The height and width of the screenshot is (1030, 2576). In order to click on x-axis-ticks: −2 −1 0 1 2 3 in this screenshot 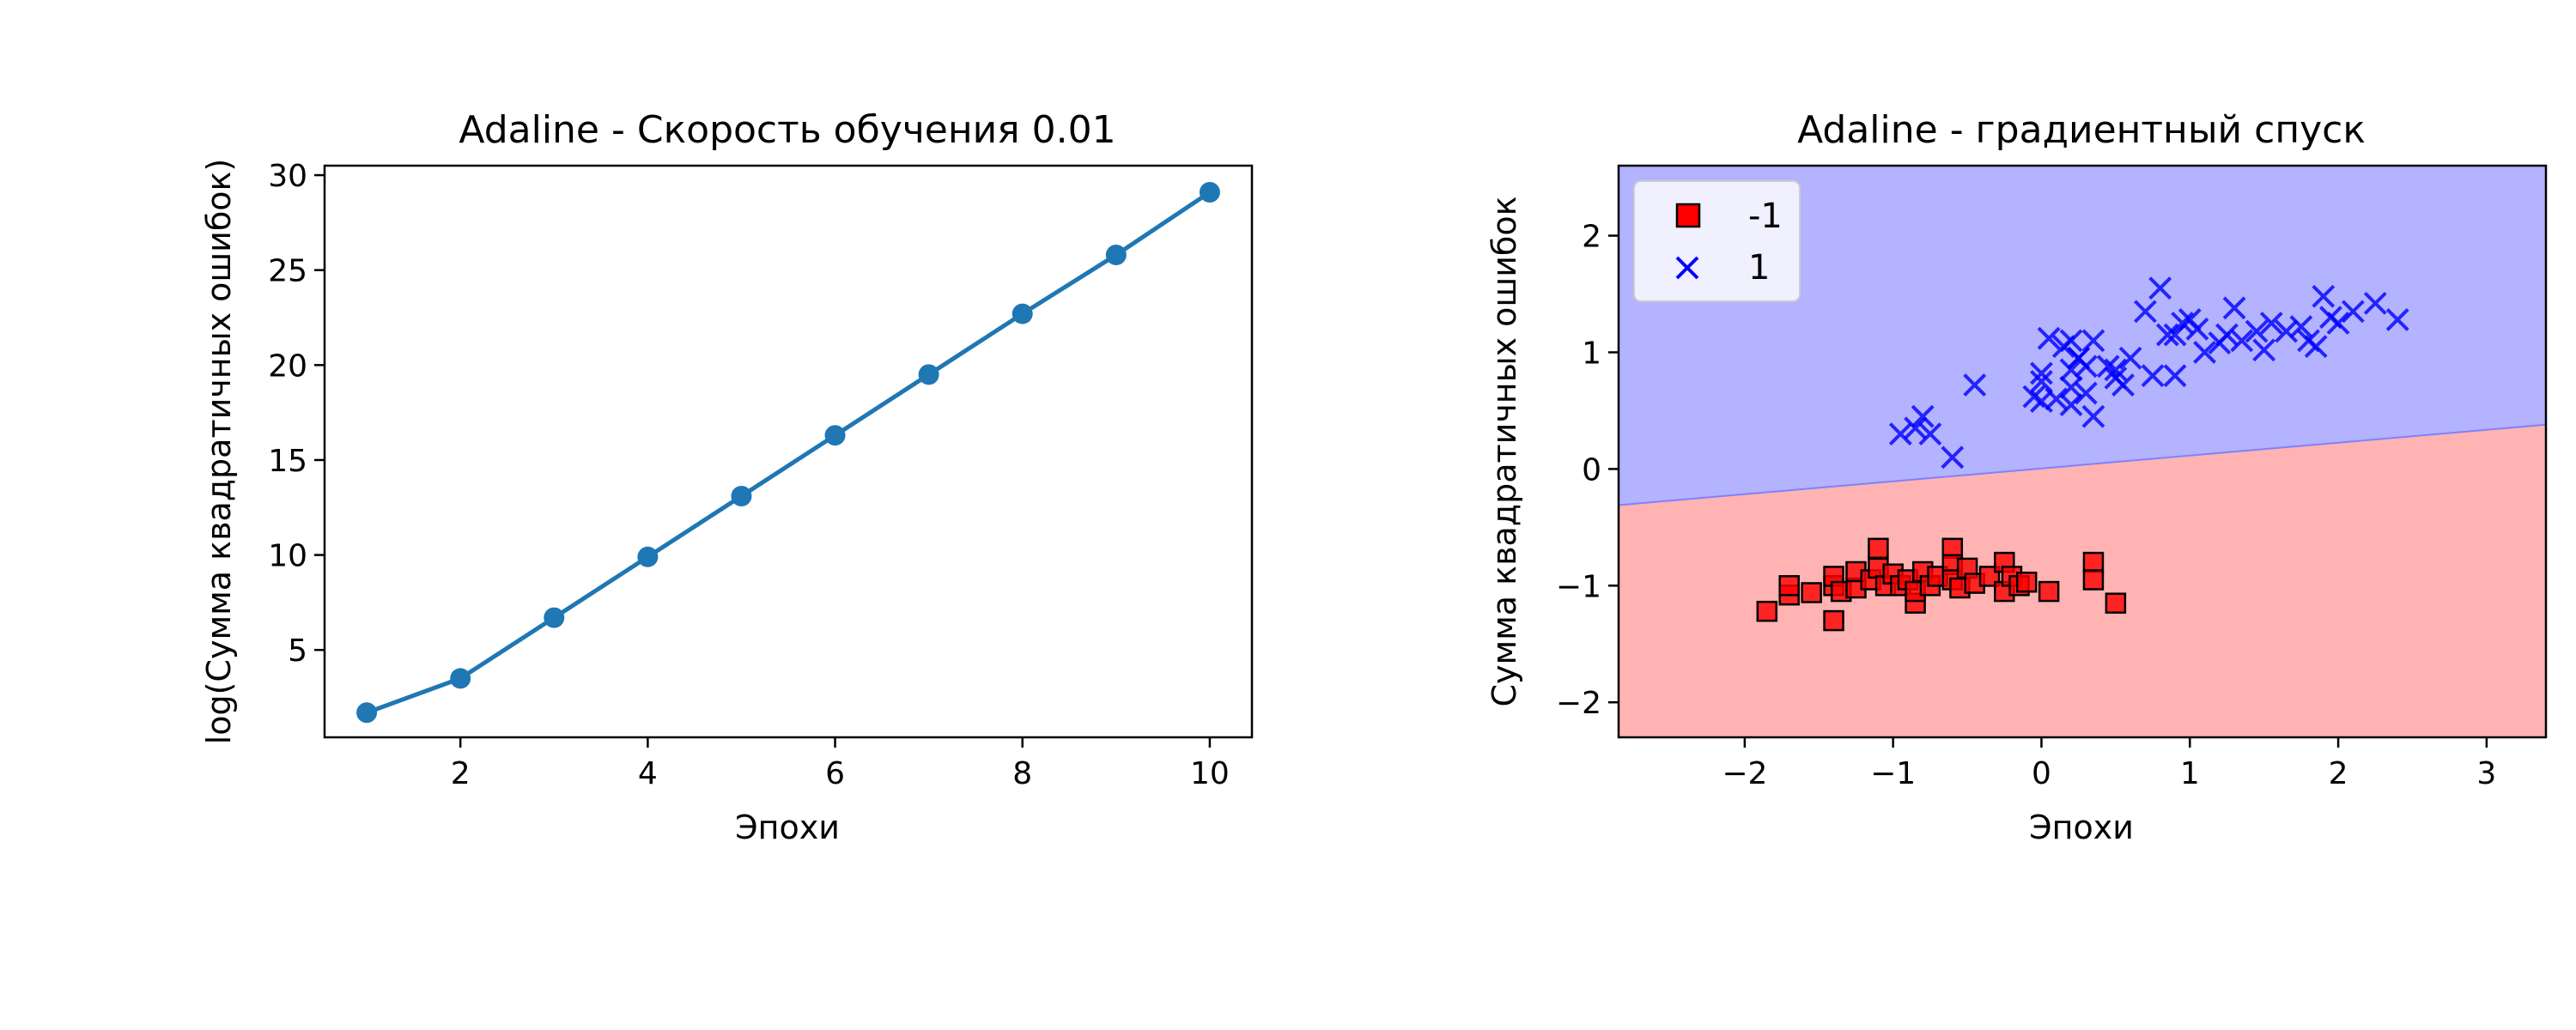, I will do `click(2109, 764)`.